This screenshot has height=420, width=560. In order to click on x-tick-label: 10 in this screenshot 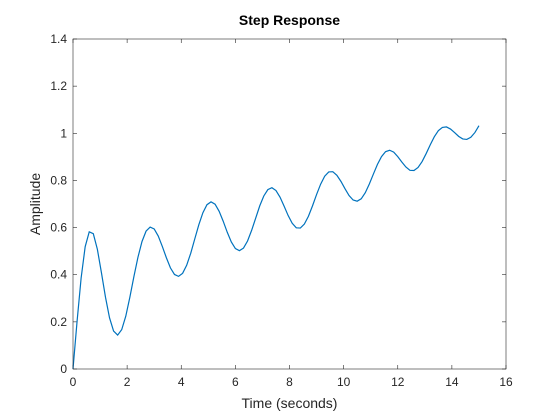, I will do `click(344, 382)`.